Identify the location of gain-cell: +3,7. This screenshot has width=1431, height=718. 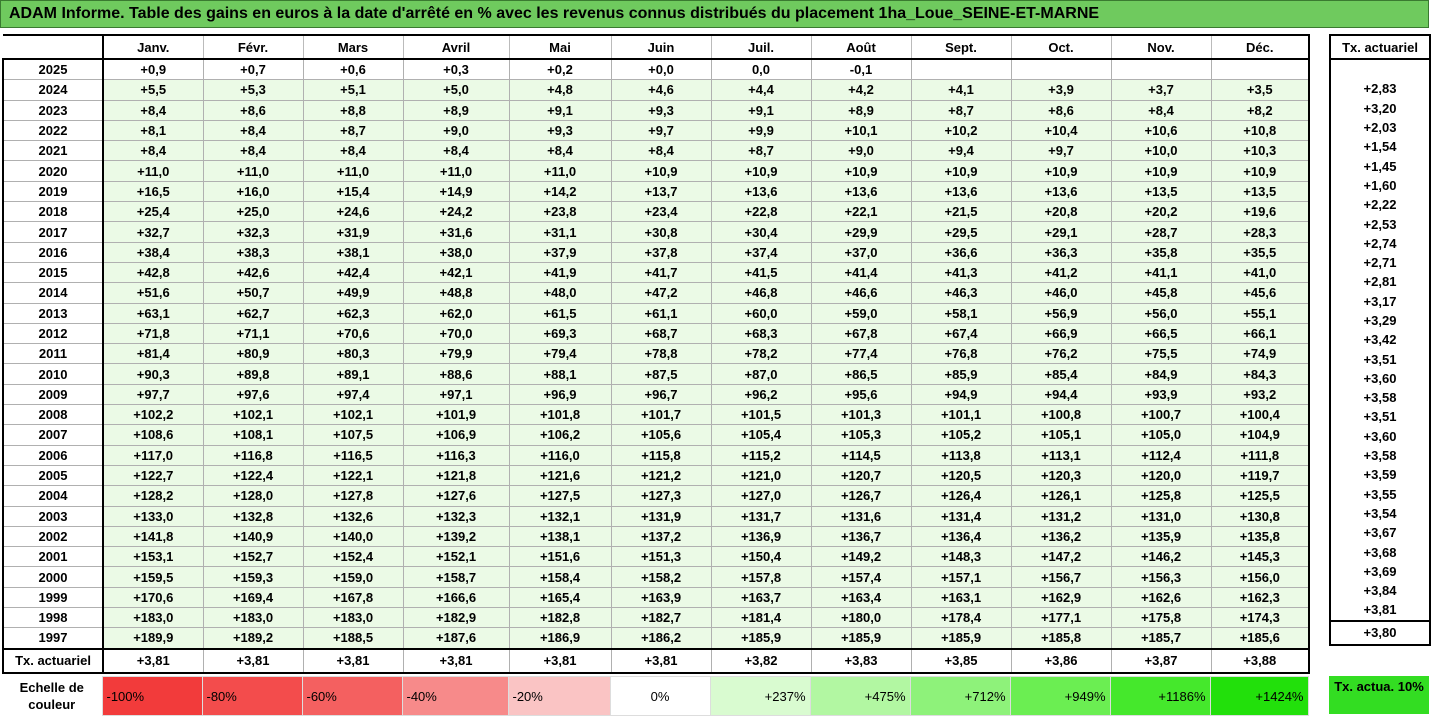
(1161, 90).